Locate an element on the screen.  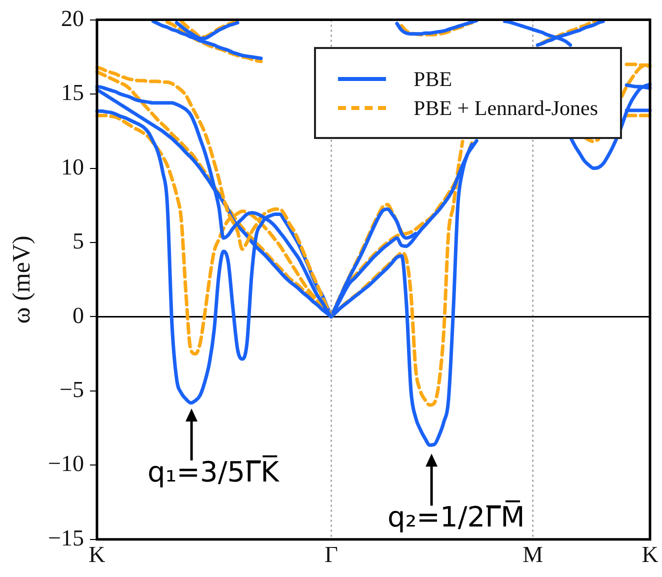
legend-label: PBE is located at coordinates (433, 79).